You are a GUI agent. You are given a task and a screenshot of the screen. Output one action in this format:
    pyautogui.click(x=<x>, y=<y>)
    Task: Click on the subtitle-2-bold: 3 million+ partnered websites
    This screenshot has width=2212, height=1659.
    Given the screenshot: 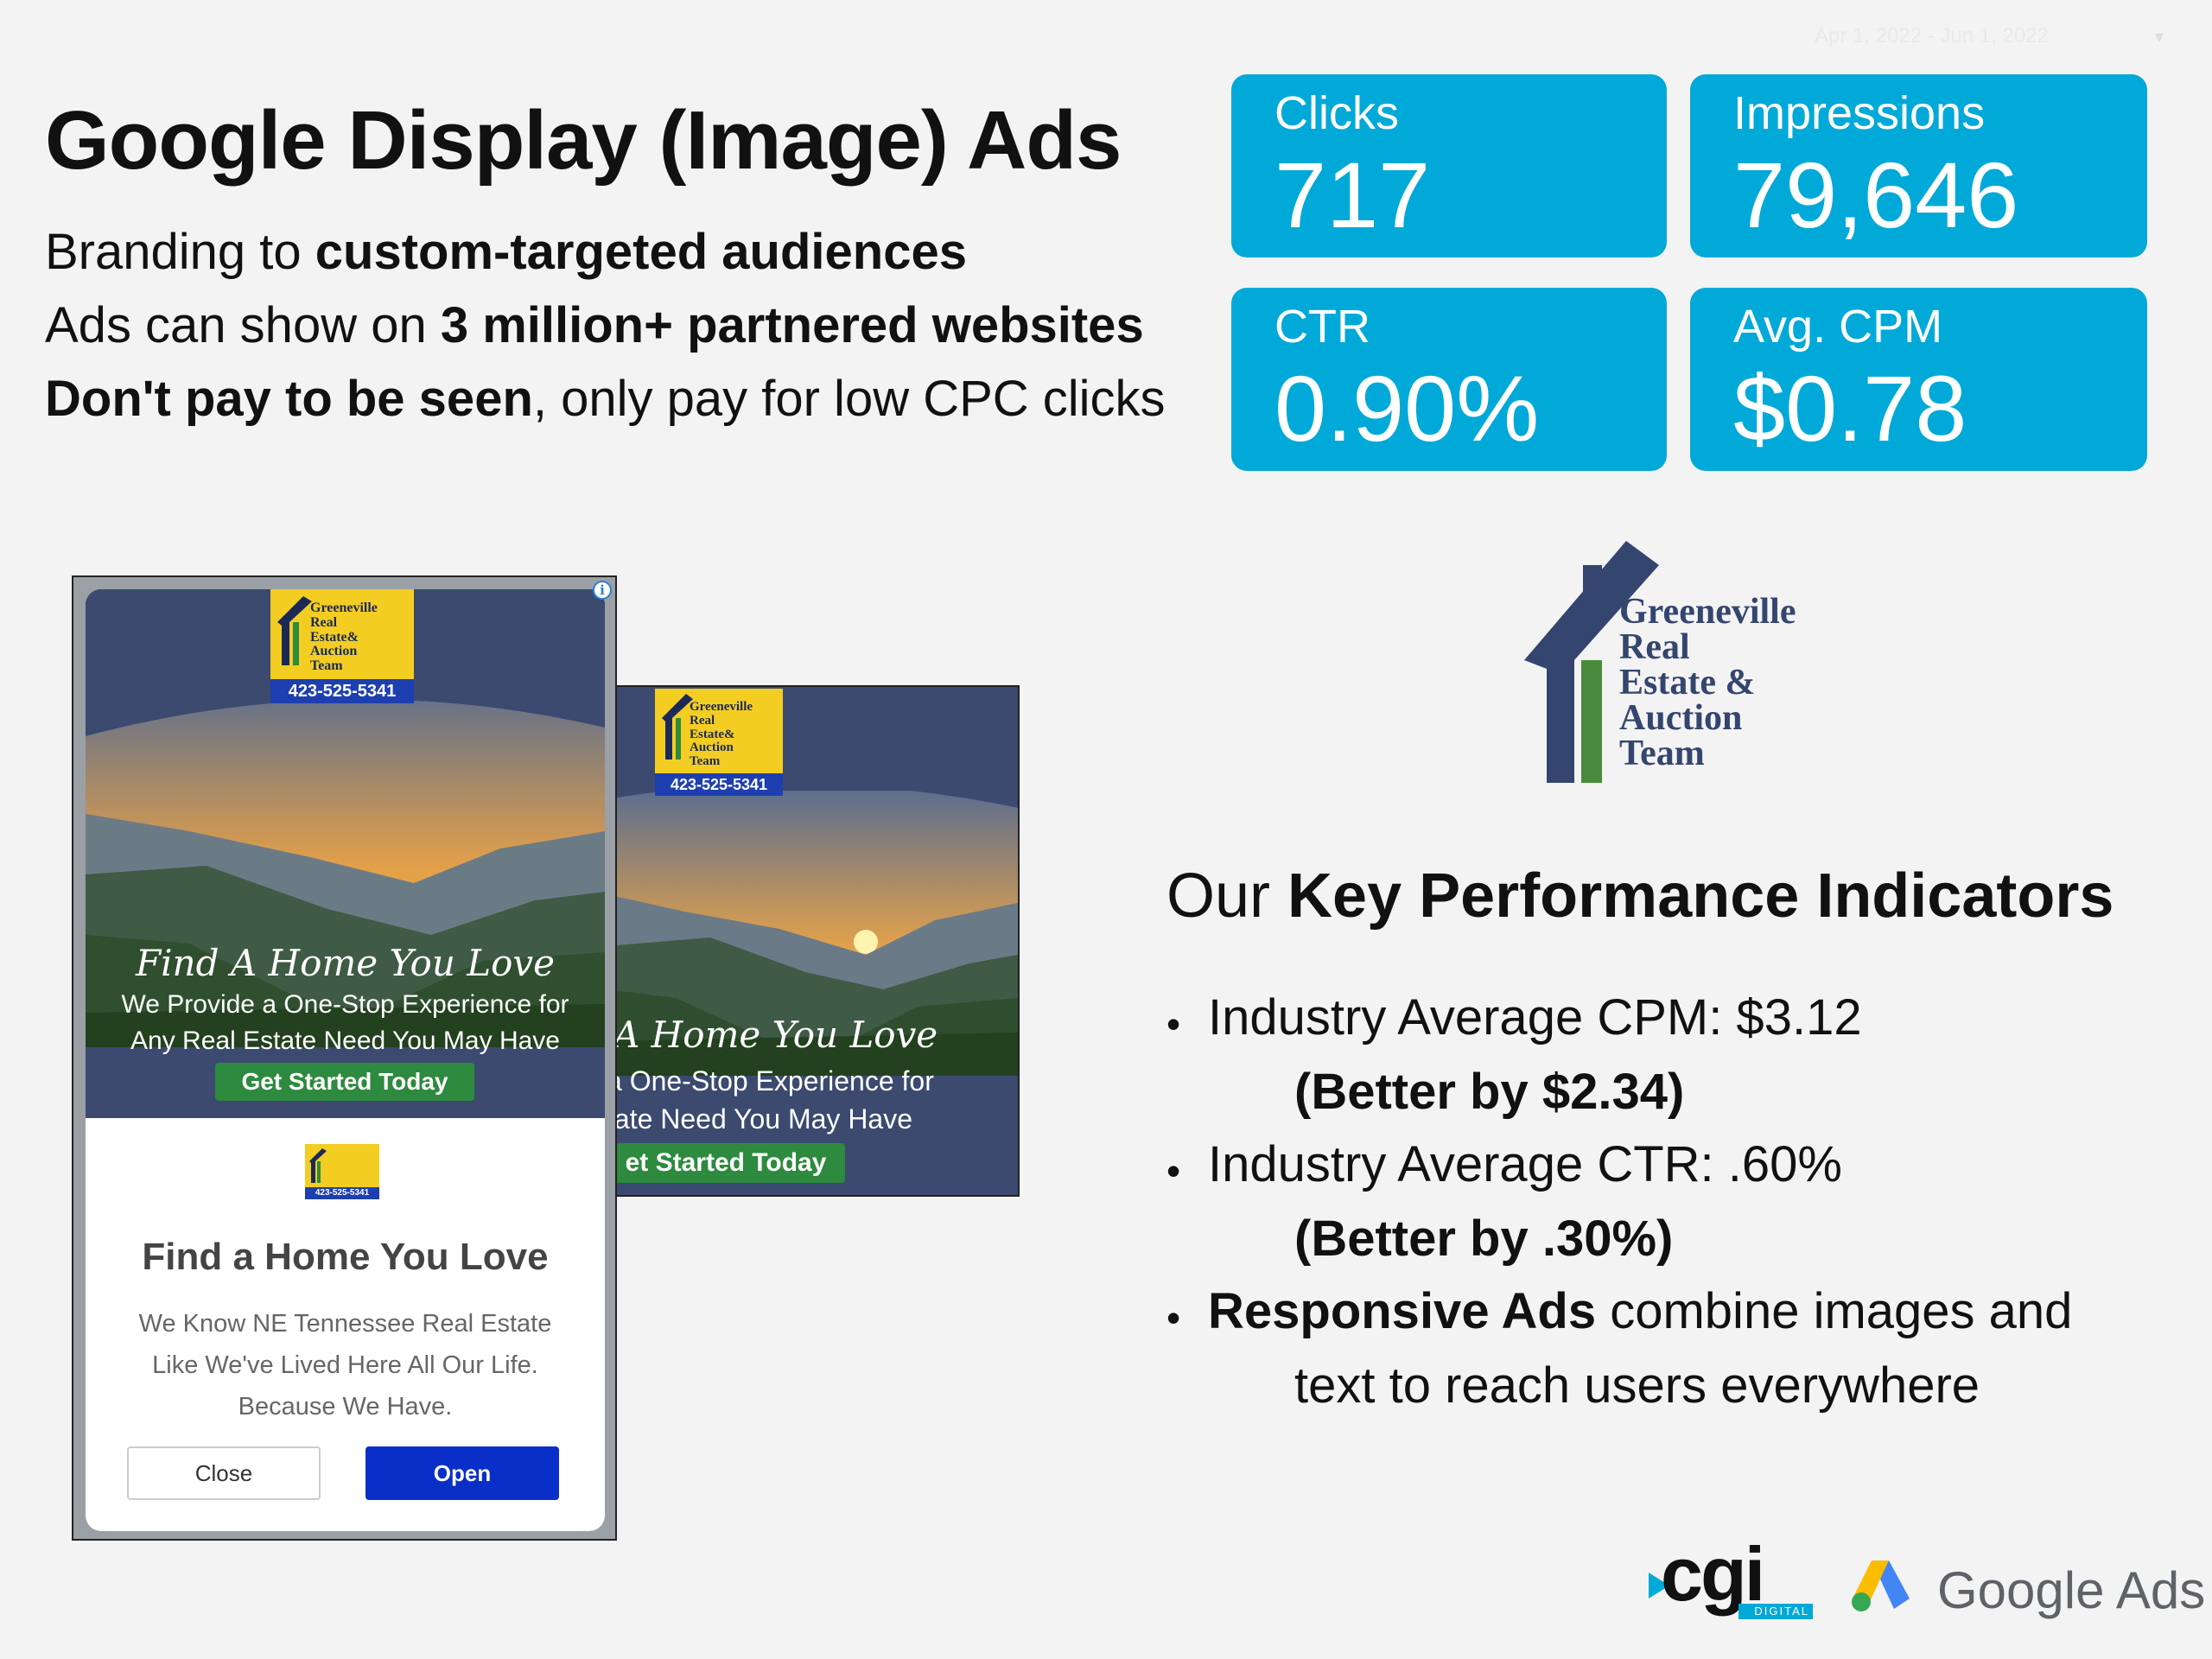 What is the action you would take?
    pyautogui.click(x=792, y=325)
    